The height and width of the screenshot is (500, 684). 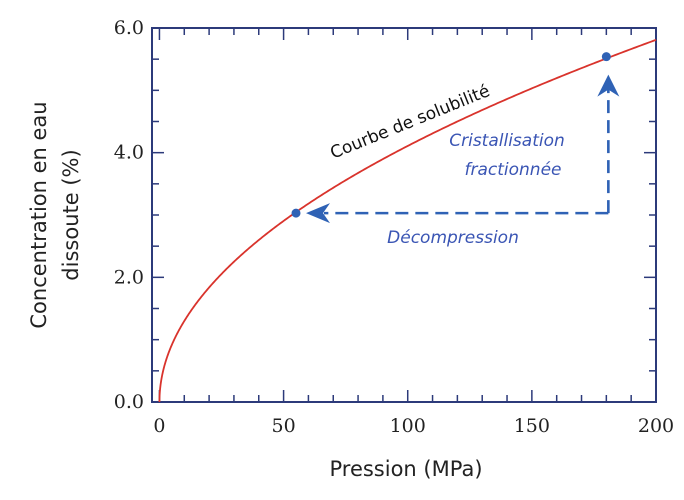 I want to click on x-tick-label: 100, so click(x=408, y=426).